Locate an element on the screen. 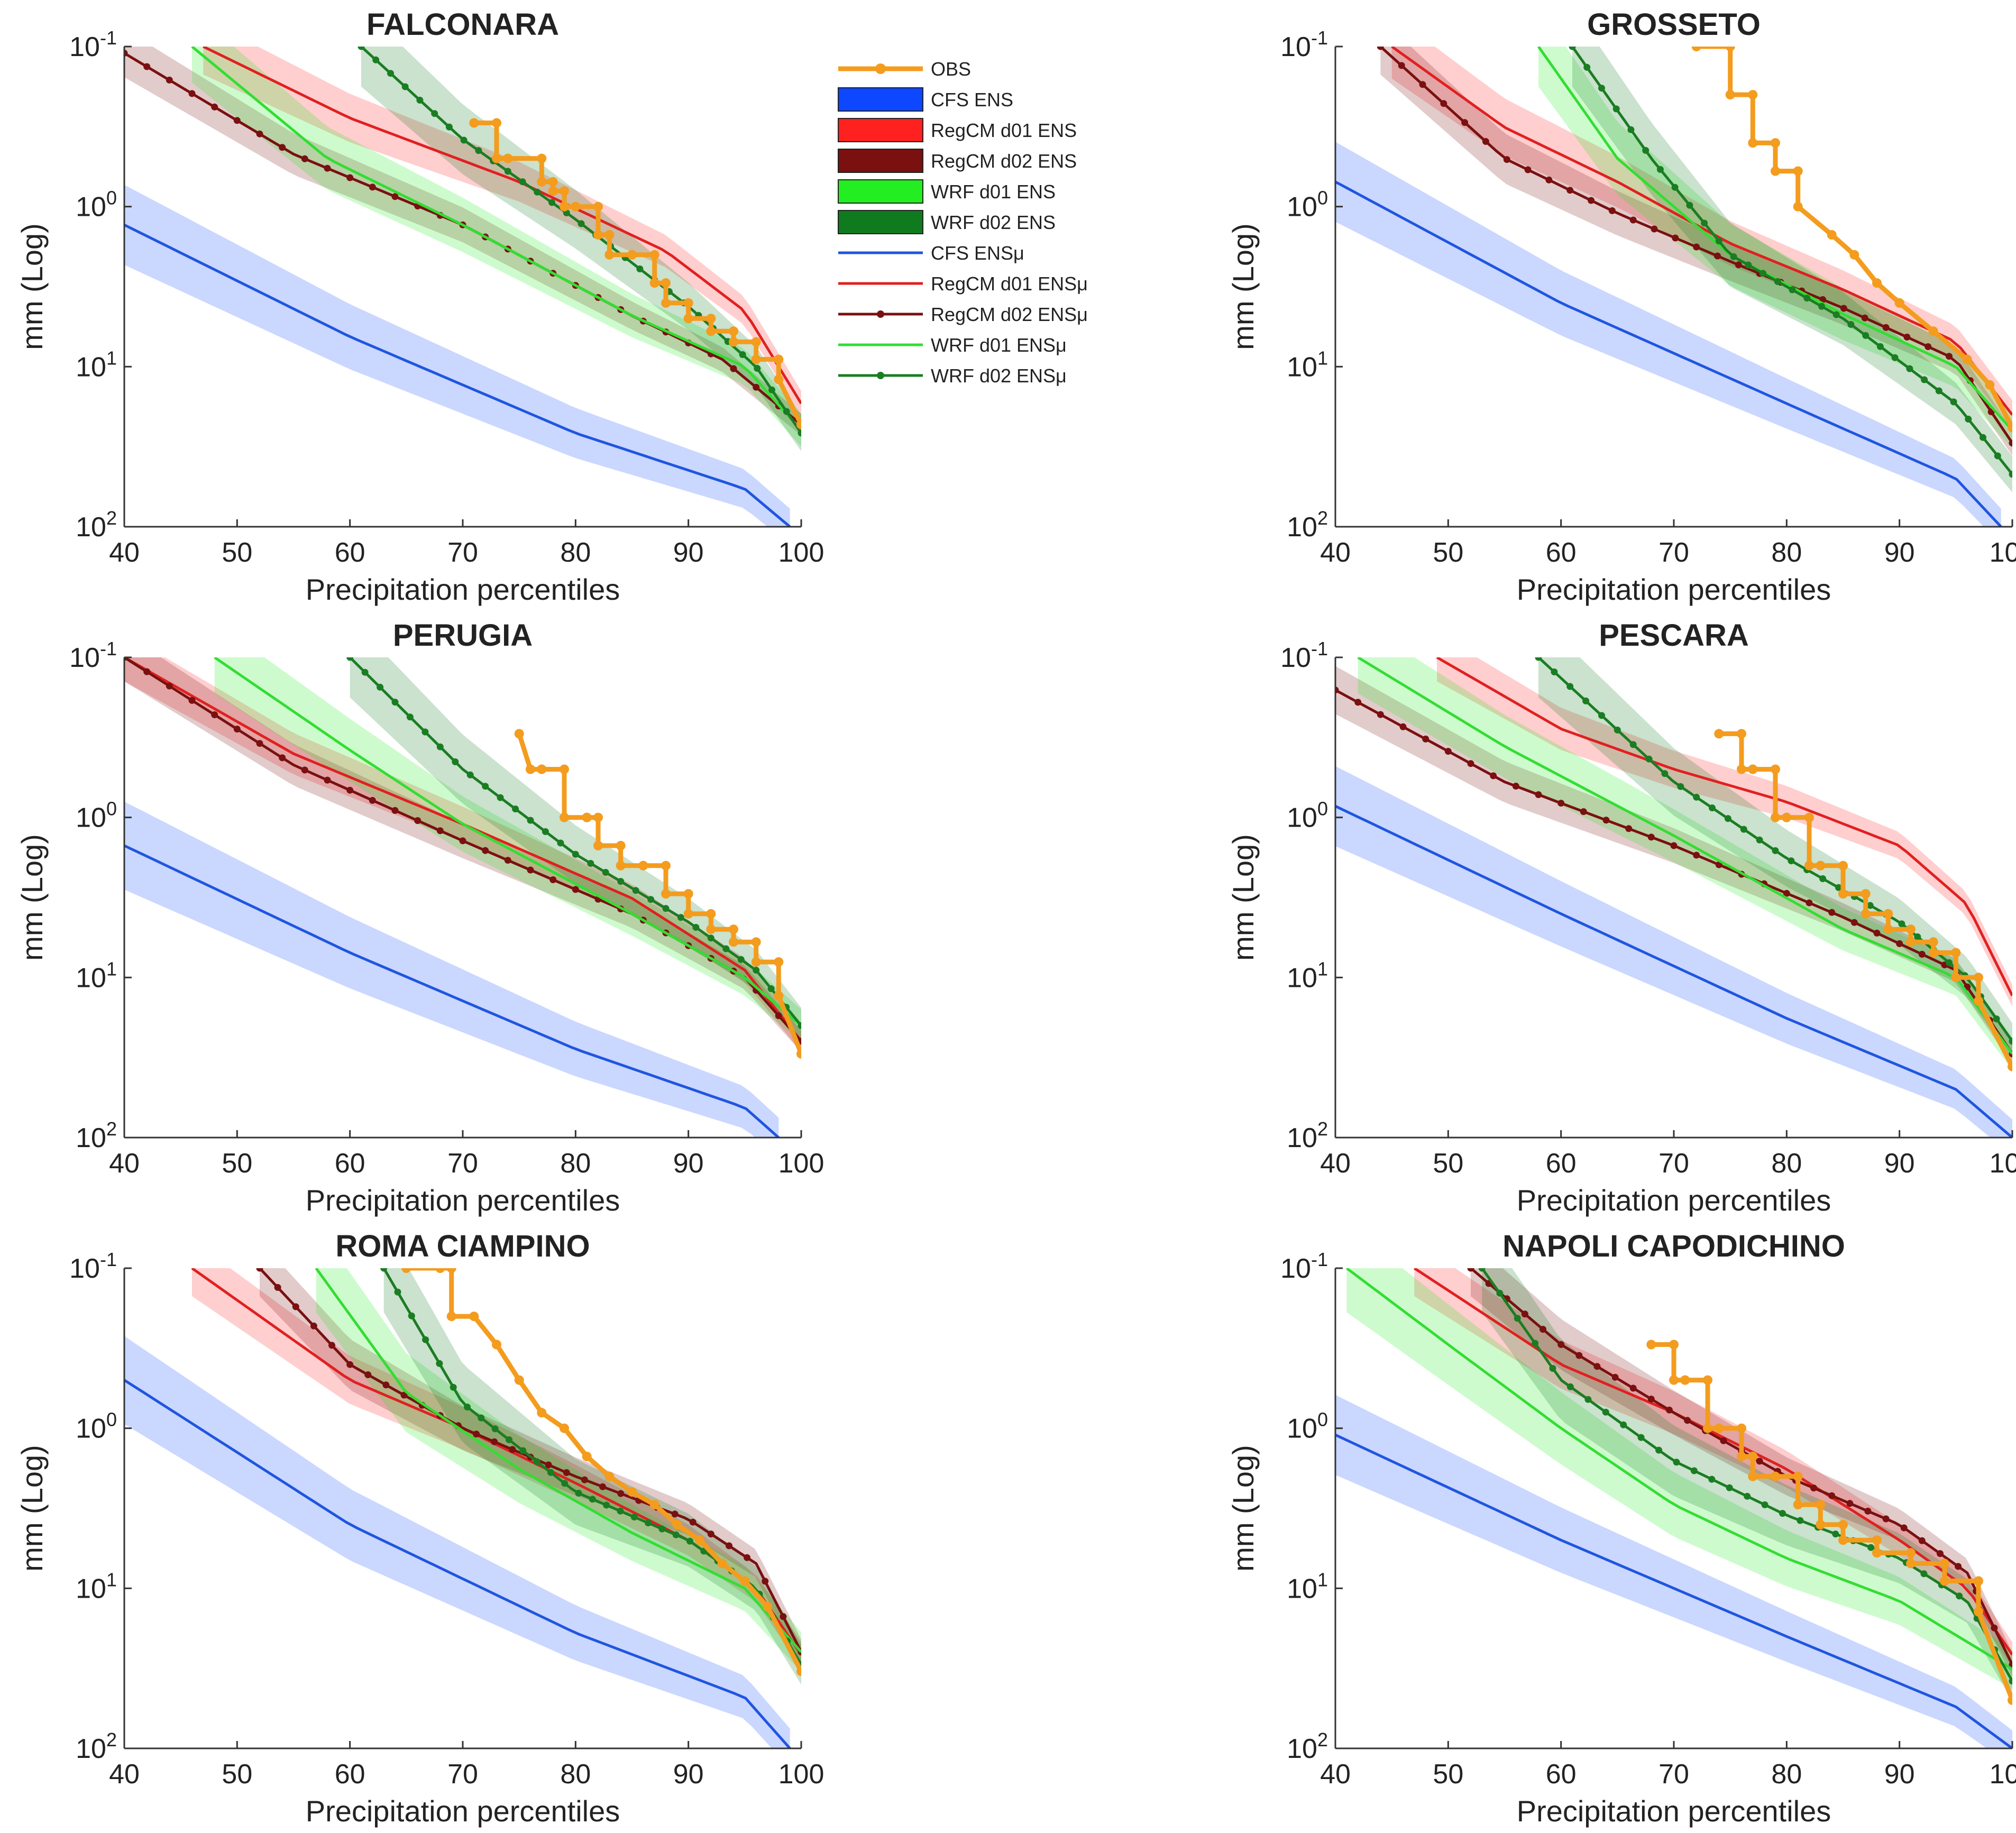 This screenshot has height=1833, width=2016. y-tick-label: 10⁰ is located at coordinates (96, 815).